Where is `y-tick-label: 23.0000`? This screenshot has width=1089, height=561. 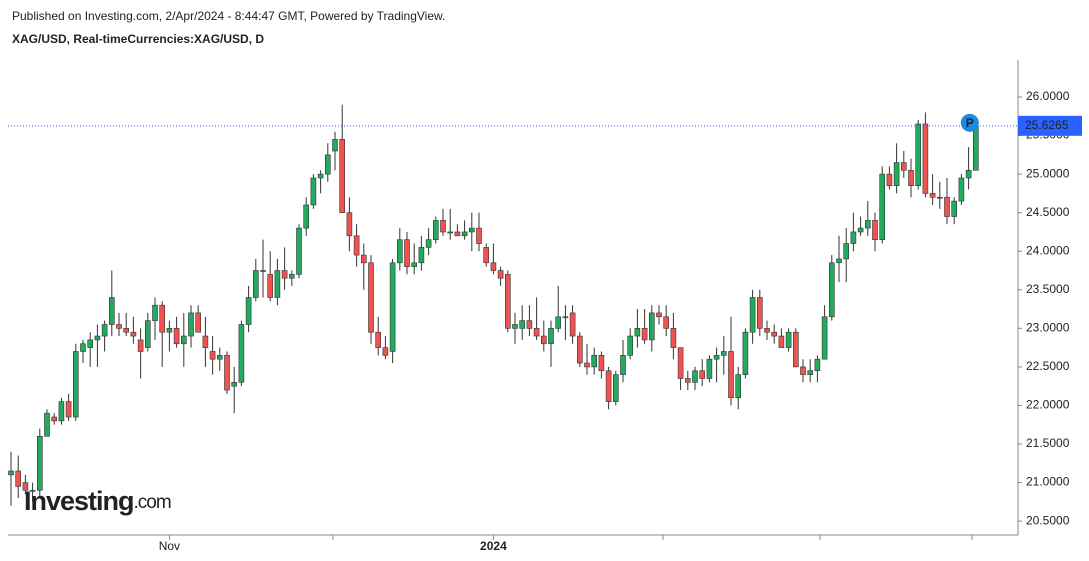
y-tick-label: 23.0000 is located at coordinates (1048, 328).